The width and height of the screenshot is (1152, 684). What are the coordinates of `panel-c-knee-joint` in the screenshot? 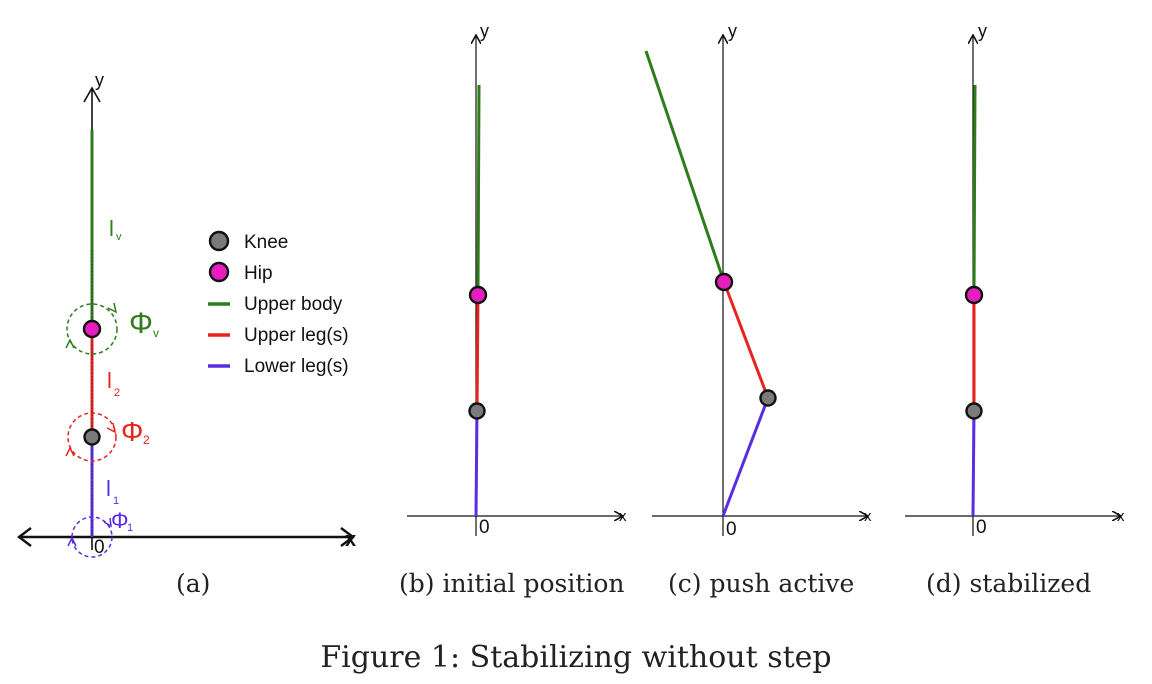 It's located at (768, 398).